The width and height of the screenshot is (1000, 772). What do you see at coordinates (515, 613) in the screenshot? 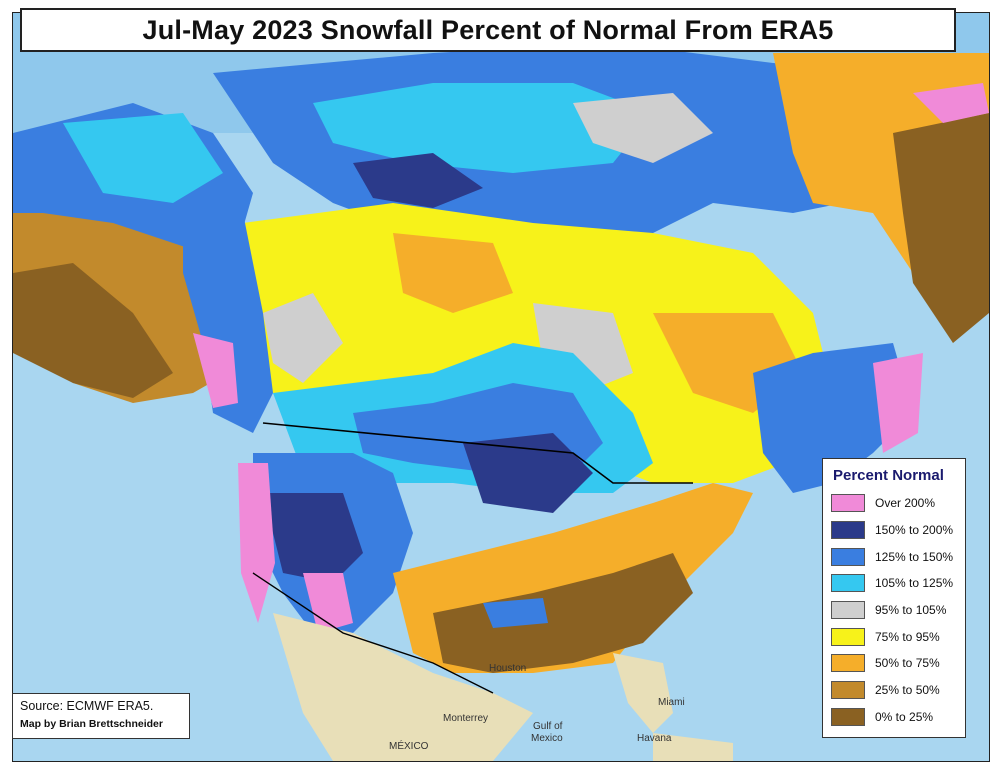
I see `oklahoma-blue` at bounding box center [515, 613].